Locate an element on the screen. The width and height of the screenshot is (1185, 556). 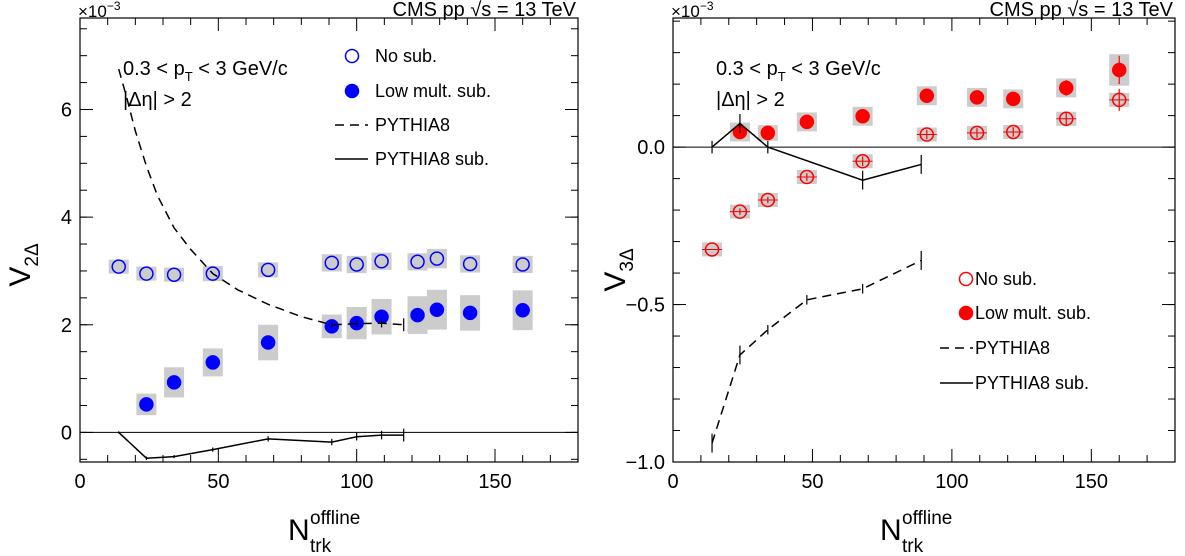
sqrt-glyph: √ is located at coordinates (475, 10).